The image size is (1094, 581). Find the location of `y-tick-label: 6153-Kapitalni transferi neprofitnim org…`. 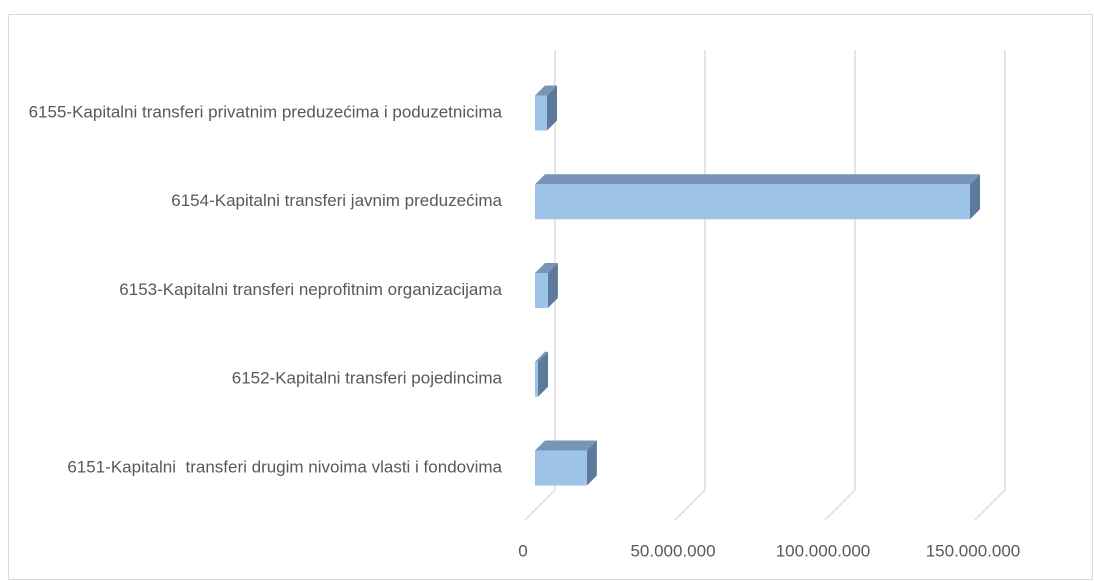

y-tick-label: 6153-Kapitalni transferi neprofitnim org… is located at coordinates (310, 289).